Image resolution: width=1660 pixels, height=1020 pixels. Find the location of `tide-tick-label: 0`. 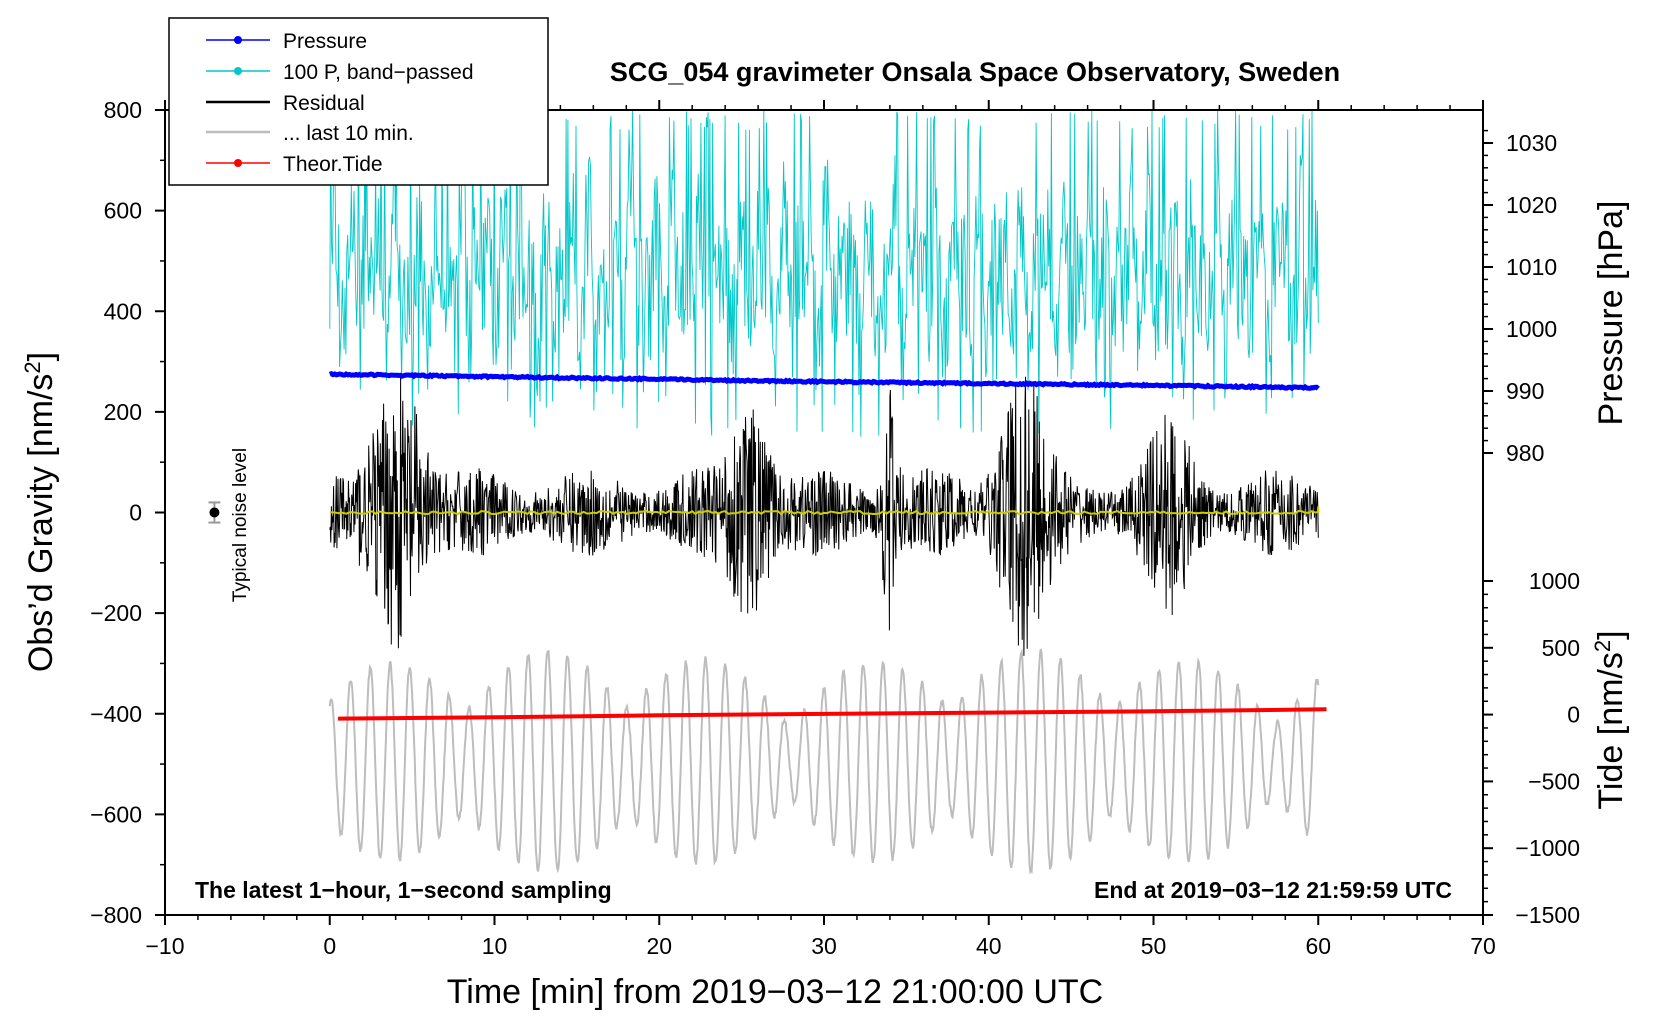

tide-tick-label: 0 is located at coordinates (1573, 715).